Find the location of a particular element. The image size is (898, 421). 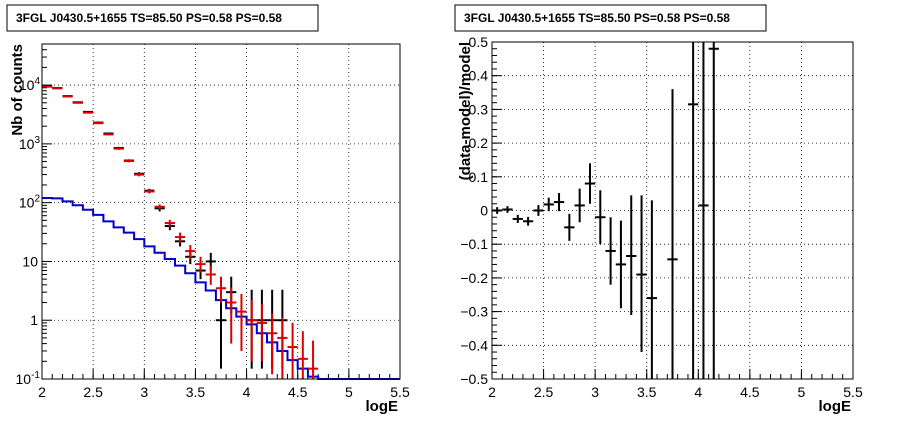

y-tick-label: 0 is located at coordinates (484, 211).